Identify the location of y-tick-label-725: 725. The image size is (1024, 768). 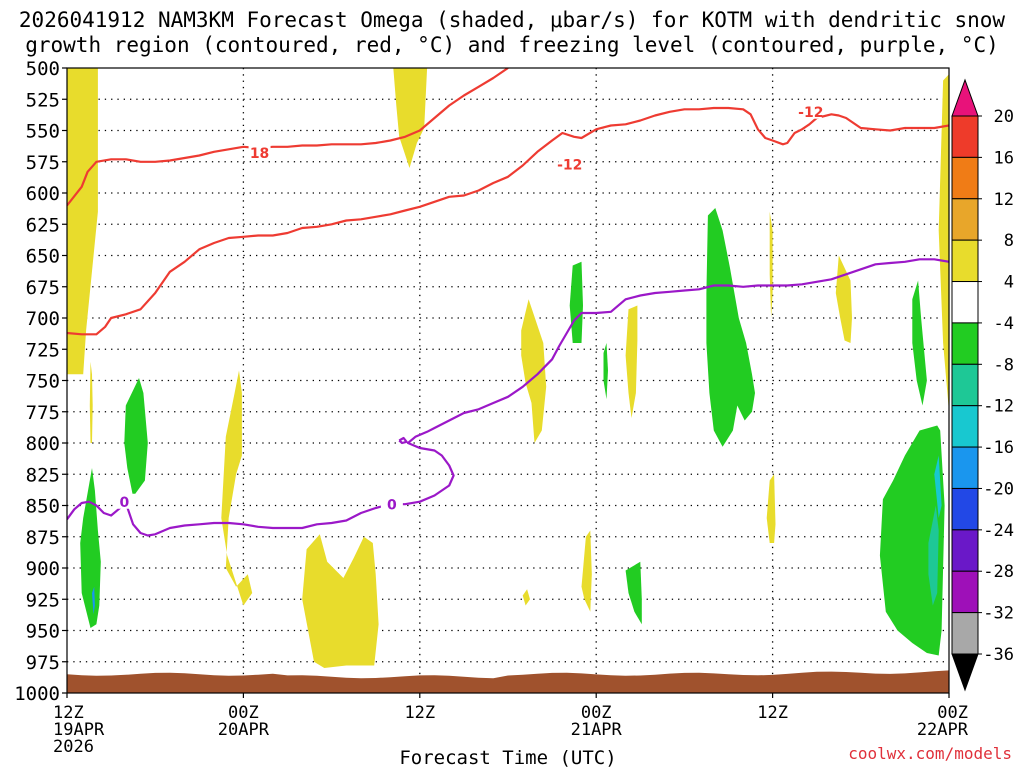
(43, 350).